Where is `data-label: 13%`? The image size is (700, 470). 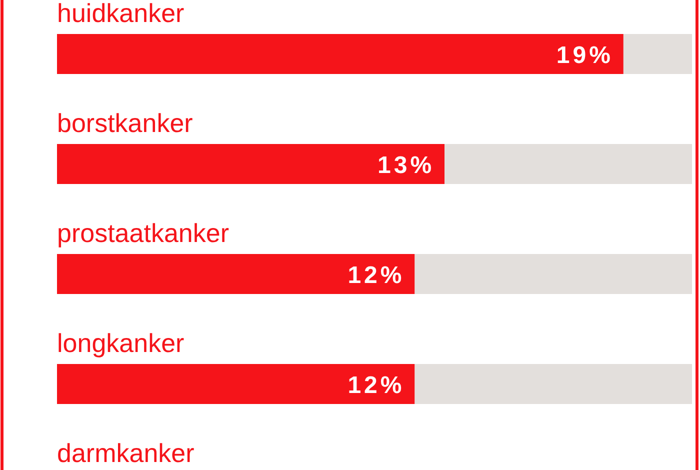 data-label: 13% is located at coordinates (406, 165).